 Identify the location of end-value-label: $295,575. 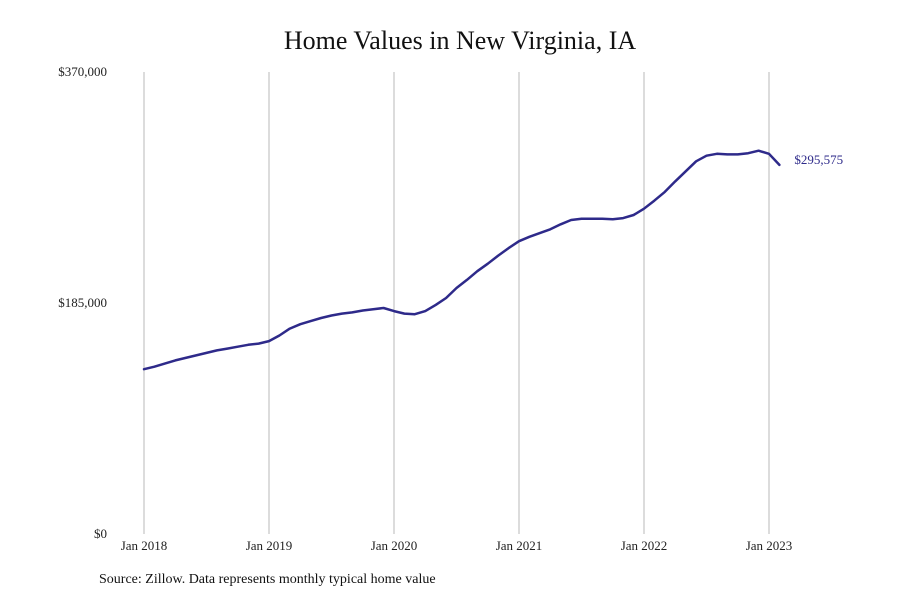
(818, 159).